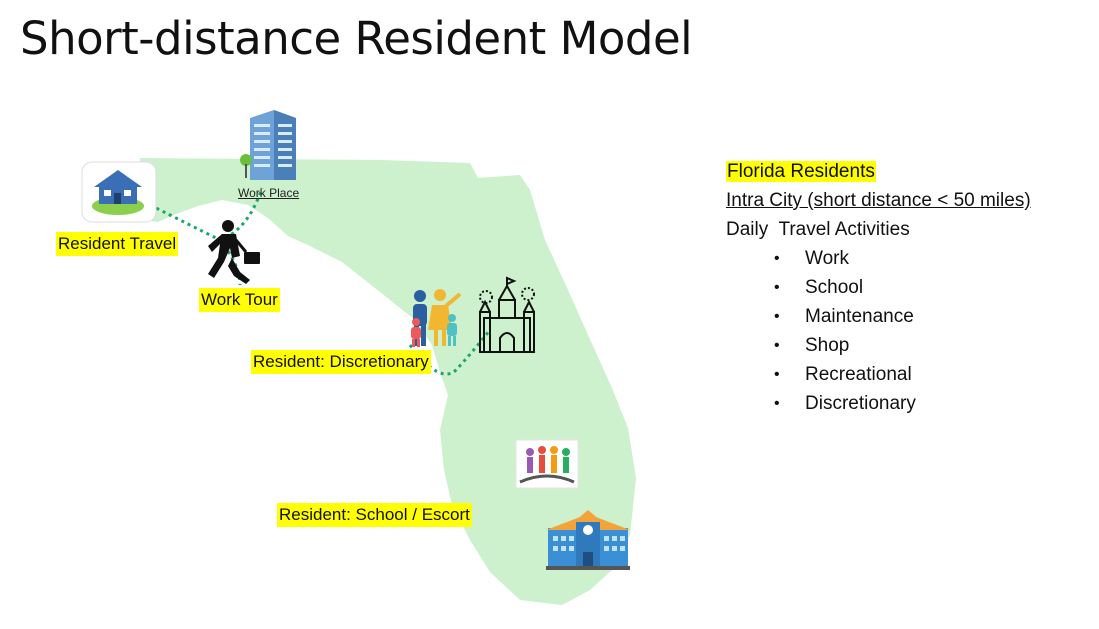 The image size is (1099, 629). What do you see at coordinates (268, 145) in the screenshot?
I see `office-building-icon` at bounding box center [268, 145].